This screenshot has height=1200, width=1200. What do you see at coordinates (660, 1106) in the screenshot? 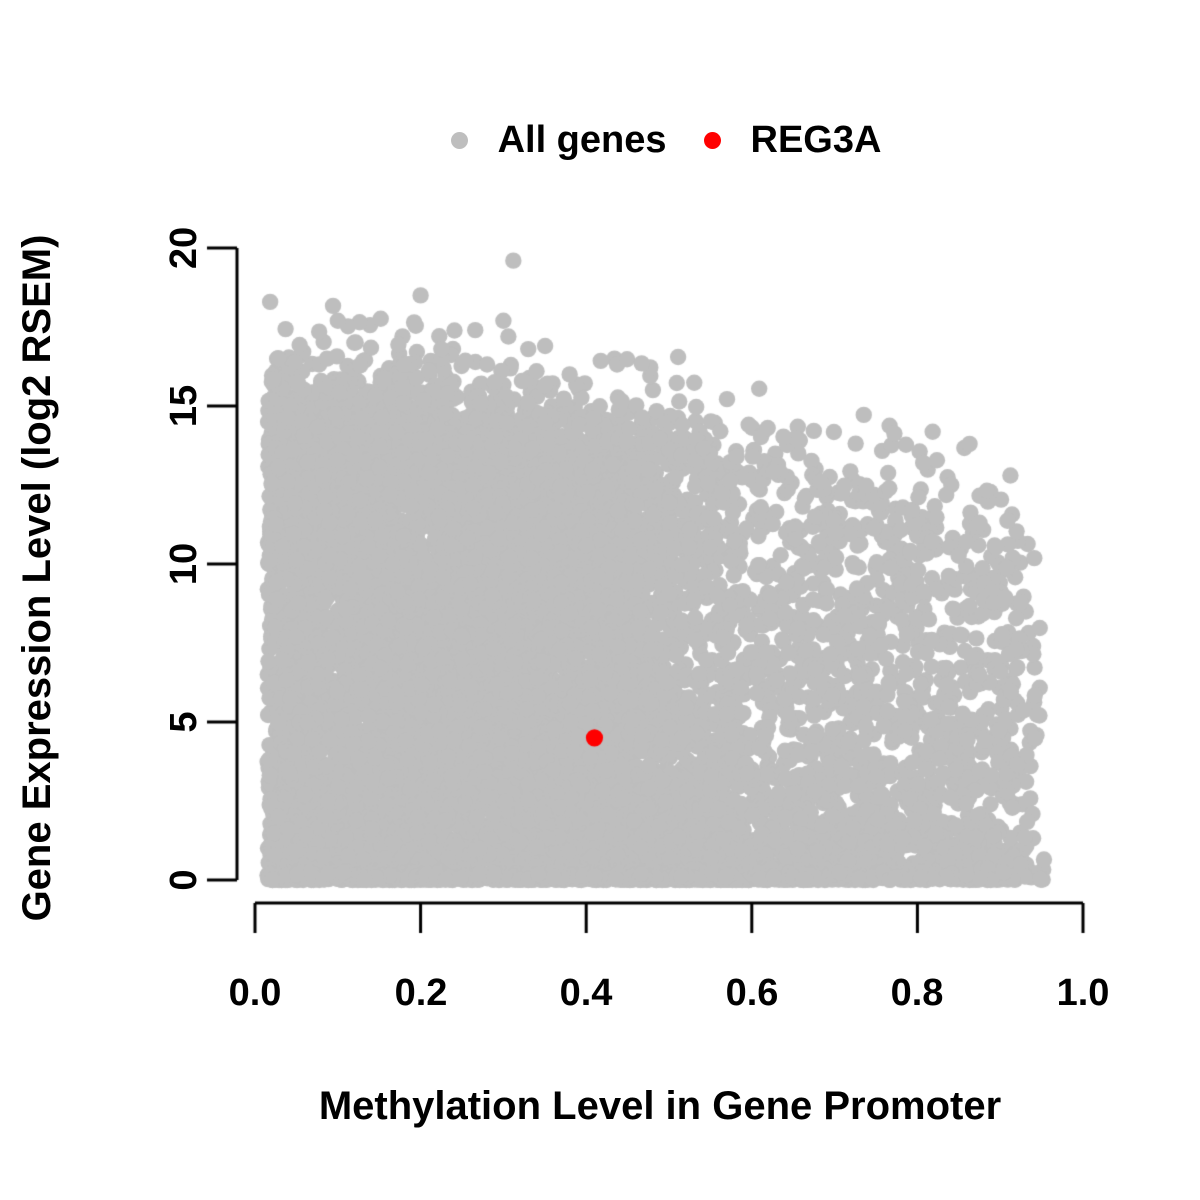
I see `x-axis-title: Methylation Level in Gene Promoter` at bounding box center [660, 1106].